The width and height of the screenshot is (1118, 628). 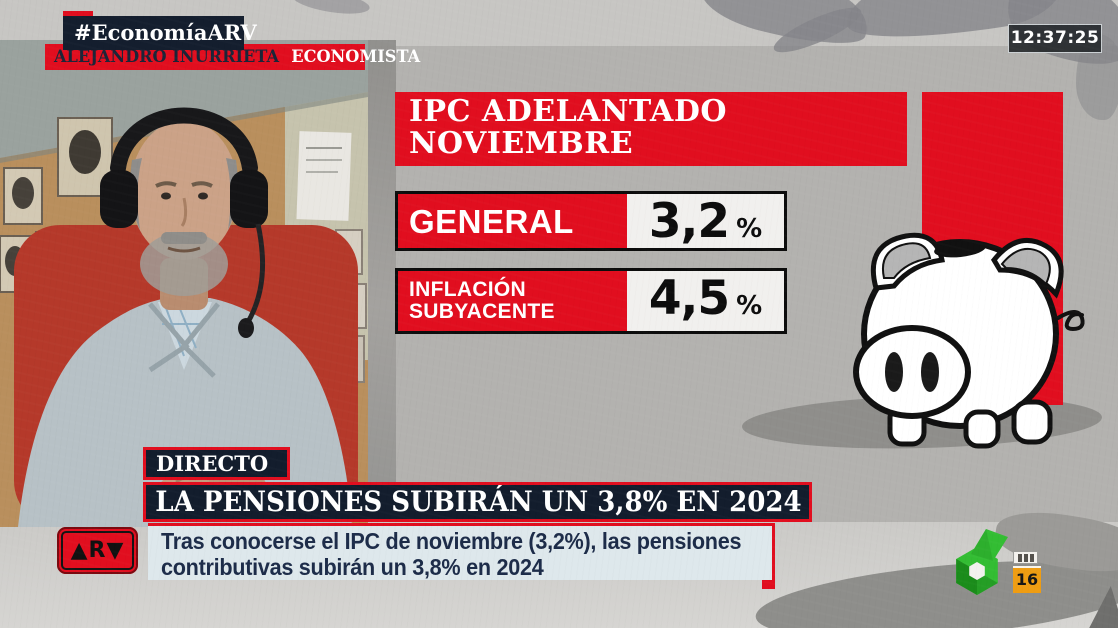 I want to click on ipc-subyacente-unit: %, so click(x=749, y=306).